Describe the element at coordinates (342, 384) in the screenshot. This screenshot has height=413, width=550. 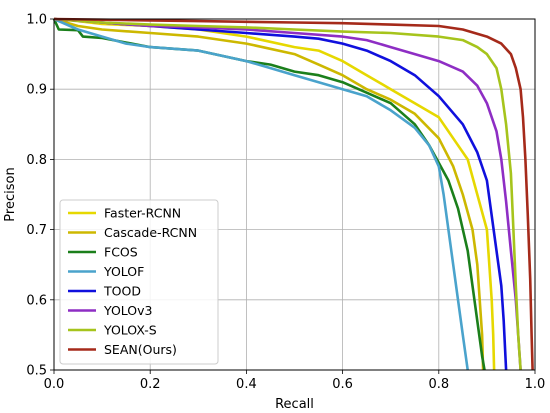
I see `x-tick-label: 0.6` at that location.